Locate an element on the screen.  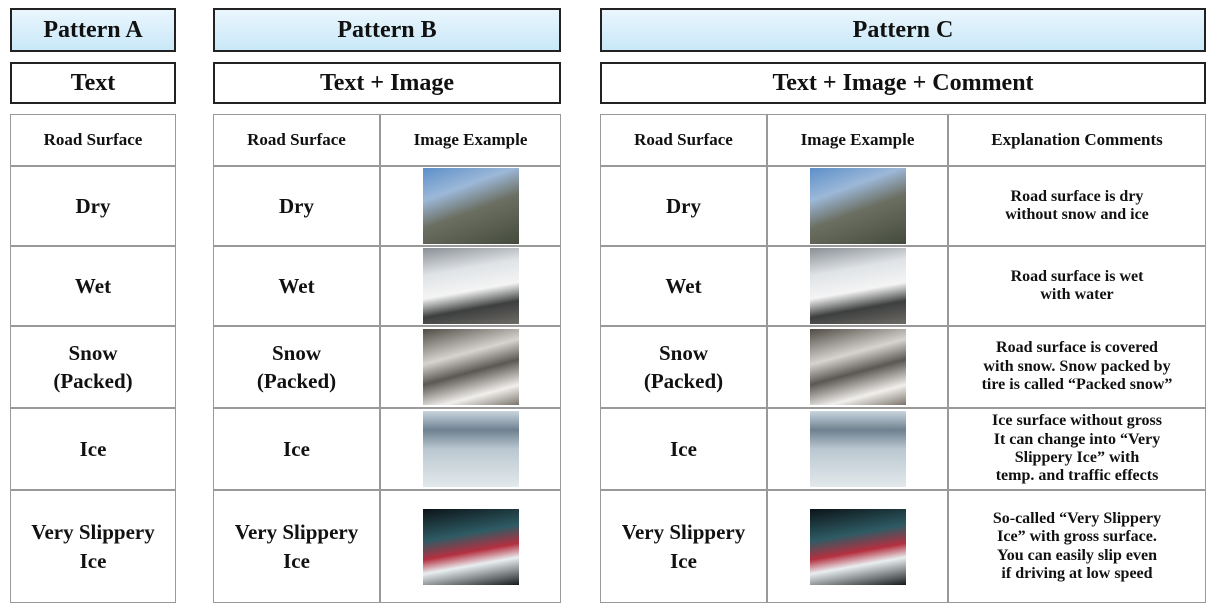
explanation: Road surface is dry without snow and ice is located at coordinates (1077, 206).